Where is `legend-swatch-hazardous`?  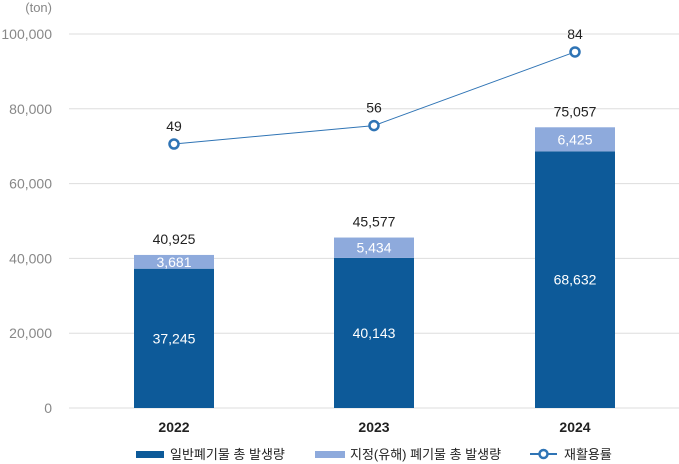 legend-swatch-hazardous is located at coordinates (330, 454).